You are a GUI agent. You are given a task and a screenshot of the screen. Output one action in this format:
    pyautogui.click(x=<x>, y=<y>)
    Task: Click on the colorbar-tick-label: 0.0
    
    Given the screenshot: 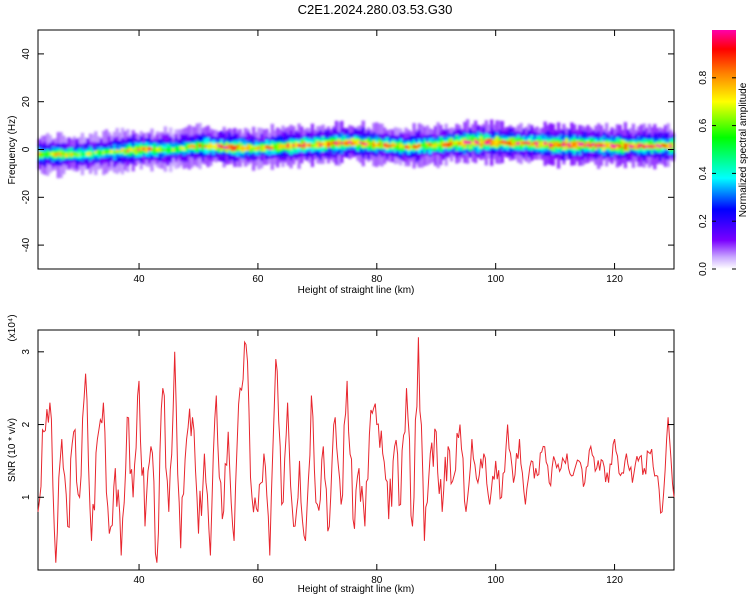 What is the action you would take?
    pyautogui.click(x=703, y=269)
    